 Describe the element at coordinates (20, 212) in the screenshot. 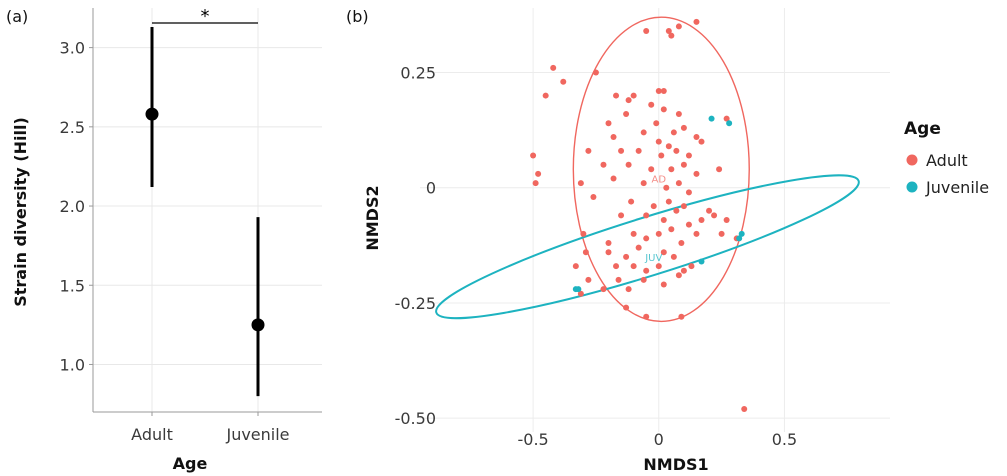

I see `panel-a-y-axis-title: Strain diversity (Hill)` at that location.